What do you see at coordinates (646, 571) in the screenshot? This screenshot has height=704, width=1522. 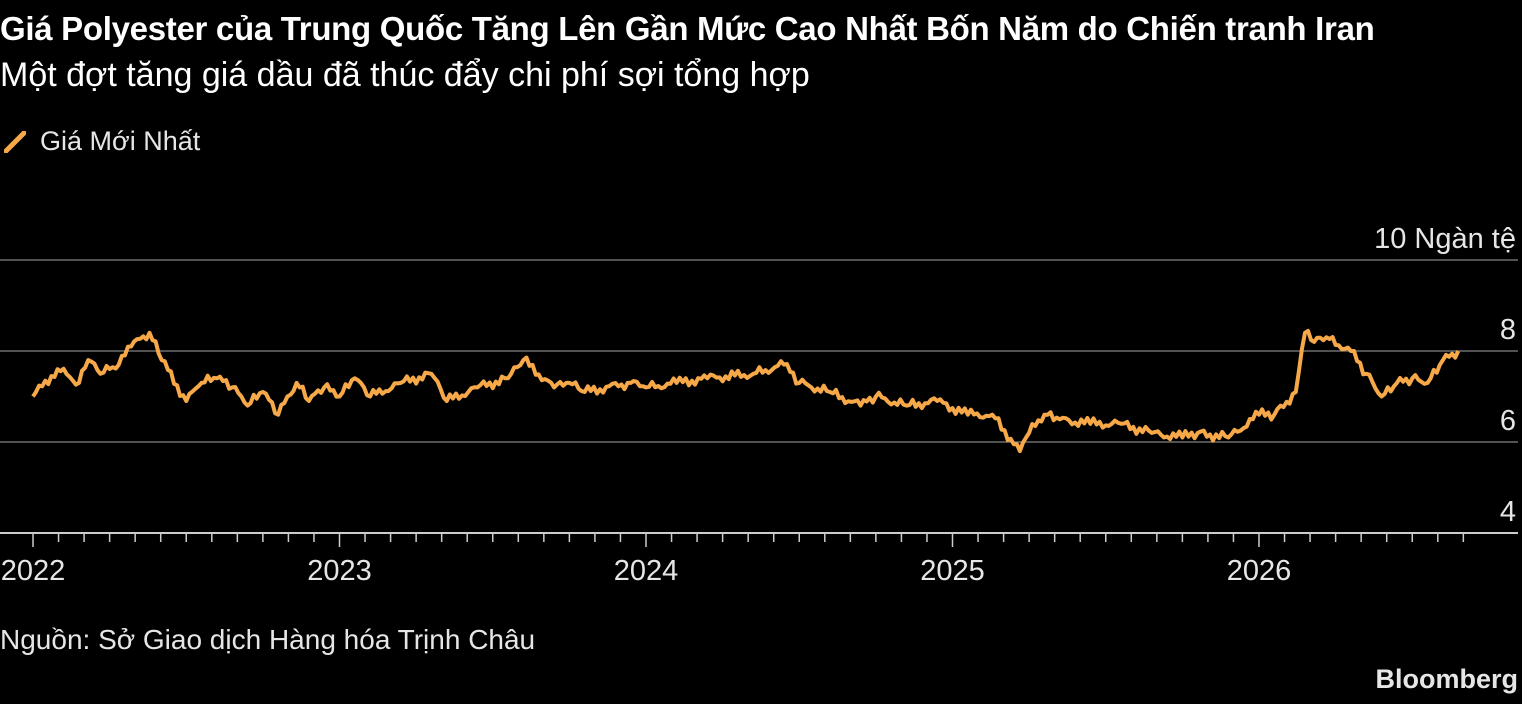 I see `x-tick-label-2024: 2024` at bounding box center [646, 571].